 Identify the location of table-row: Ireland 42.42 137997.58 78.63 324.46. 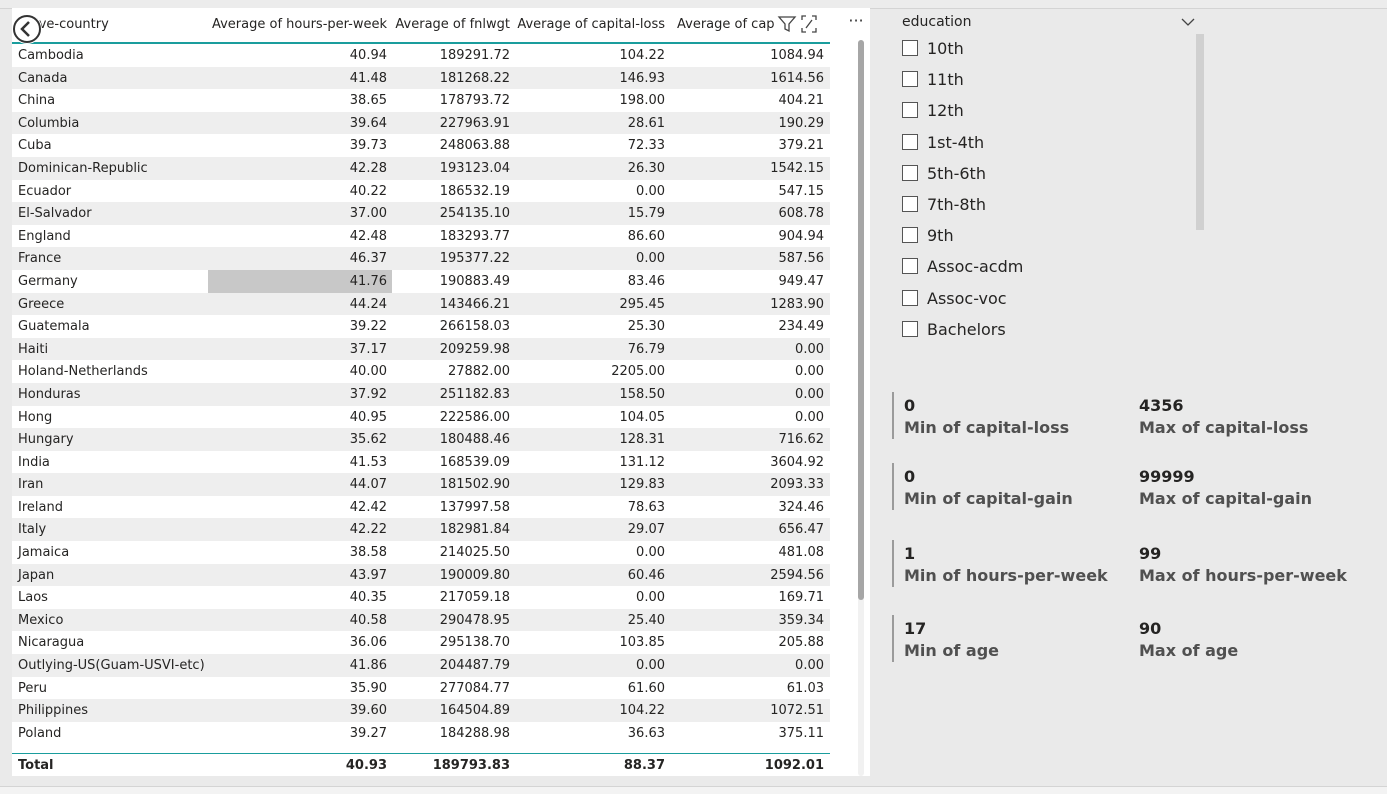
(421, 507).